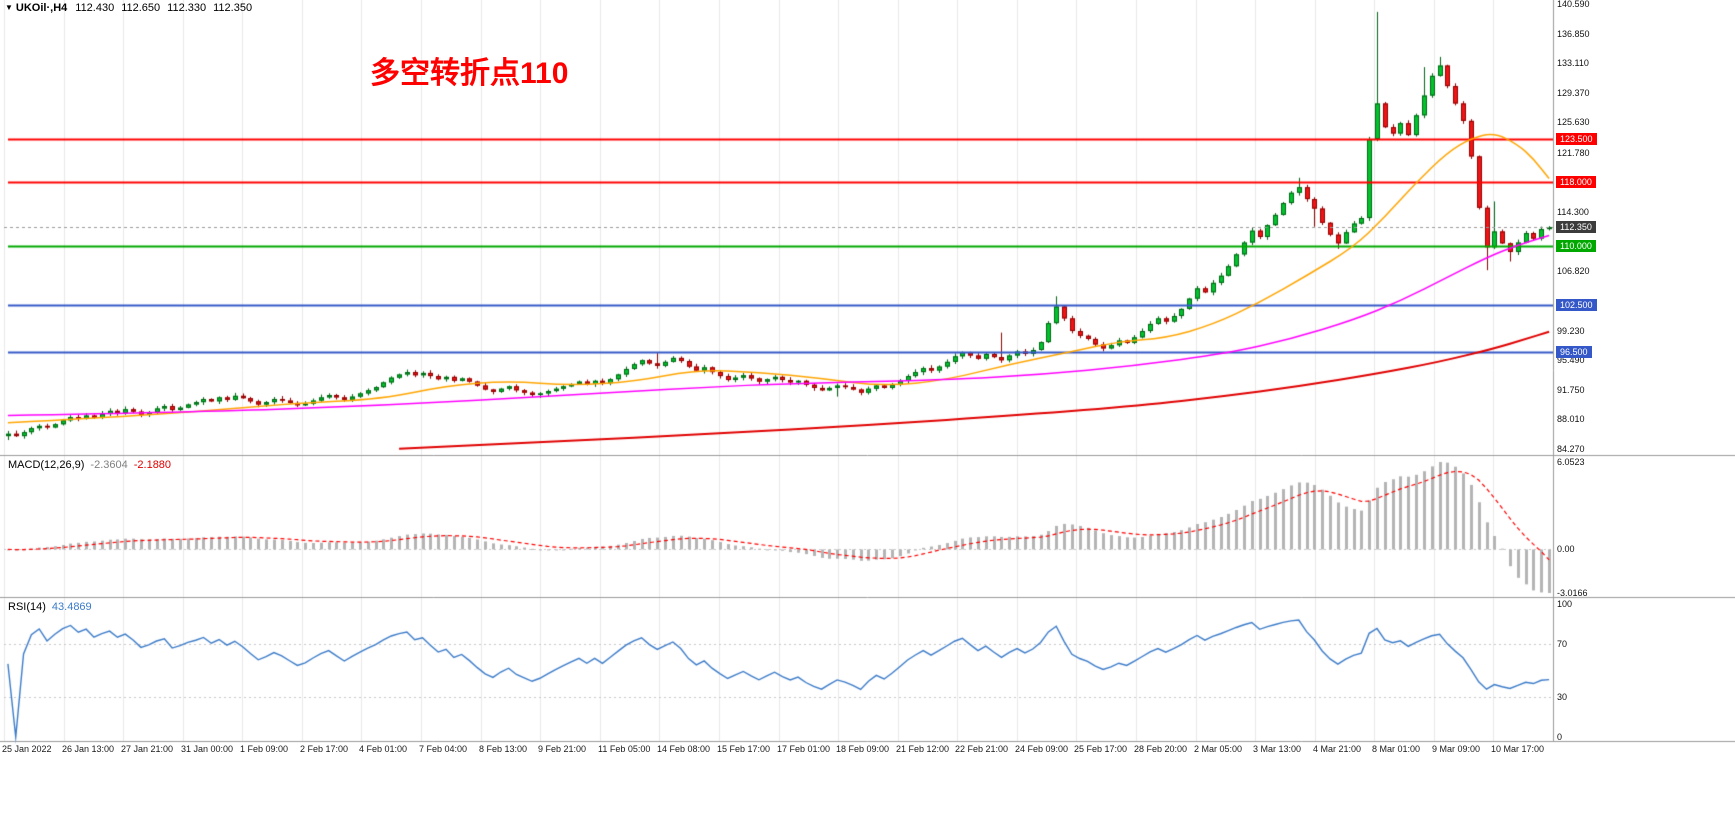  Describe the element at coordinates (469, 73) in the screenshot. I see `annotation-text-object: 多空转折点110` at that location.